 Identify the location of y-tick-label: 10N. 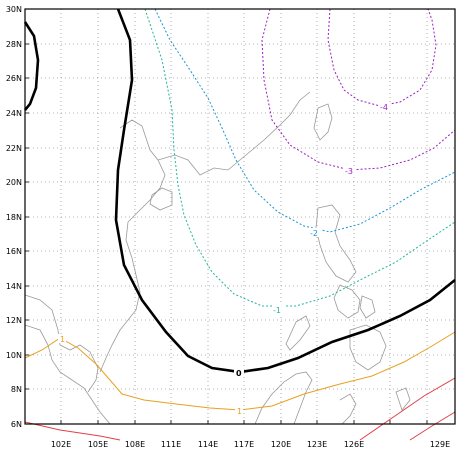
(14, 355).